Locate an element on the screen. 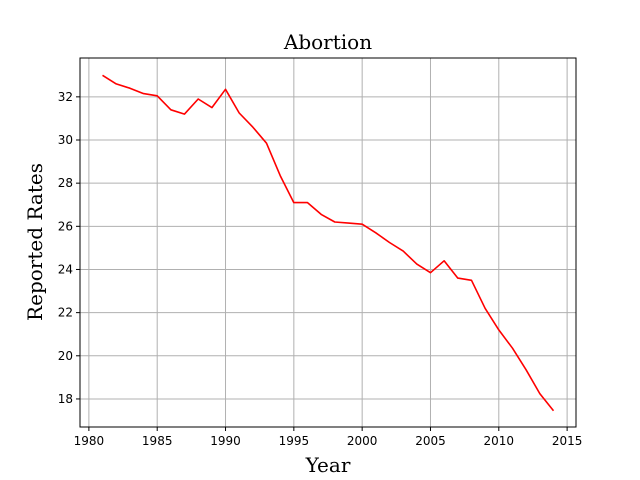 This screenshot has height=480, width=640. x-tick-label: 1980 is located at coordinates (89, 441).